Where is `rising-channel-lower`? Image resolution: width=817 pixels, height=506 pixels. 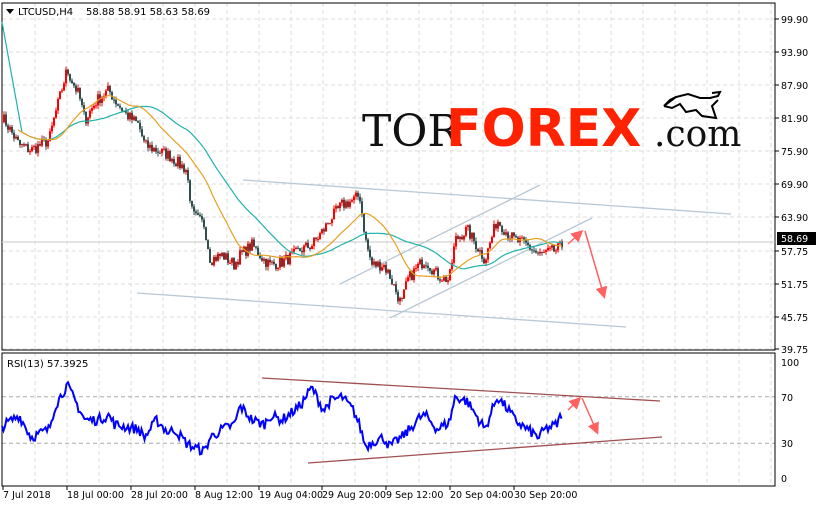
rising-channel-lower is located at coordinates (491, 268).